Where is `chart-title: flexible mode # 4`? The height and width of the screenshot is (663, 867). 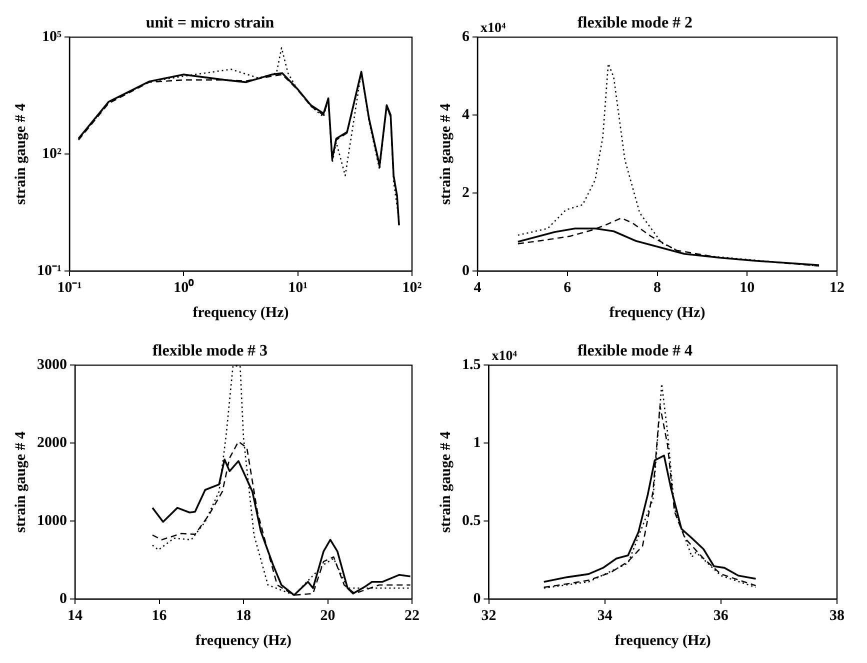 chart-title: flexible mode # 4 is located at coordinates (635, 351).